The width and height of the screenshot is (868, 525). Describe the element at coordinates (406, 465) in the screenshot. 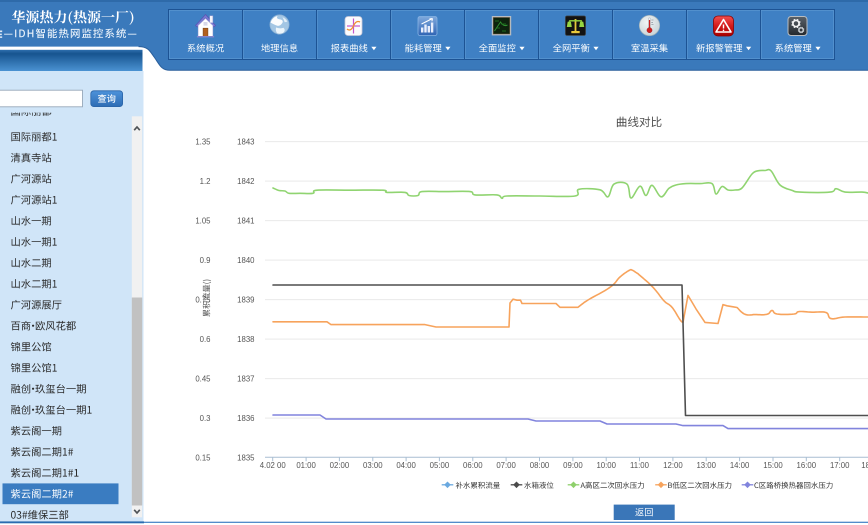

I see `svg-text: 04:00` at that location.